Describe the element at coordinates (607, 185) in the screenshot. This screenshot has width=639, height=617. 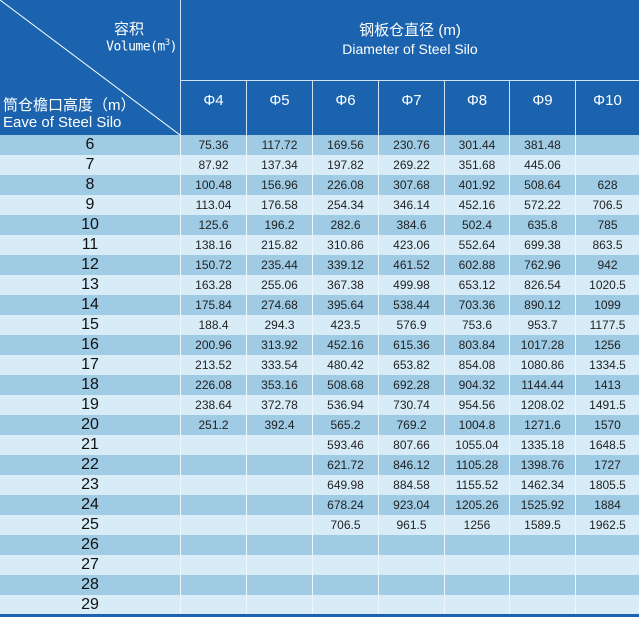
I see `volume-cell: 628` at that location.